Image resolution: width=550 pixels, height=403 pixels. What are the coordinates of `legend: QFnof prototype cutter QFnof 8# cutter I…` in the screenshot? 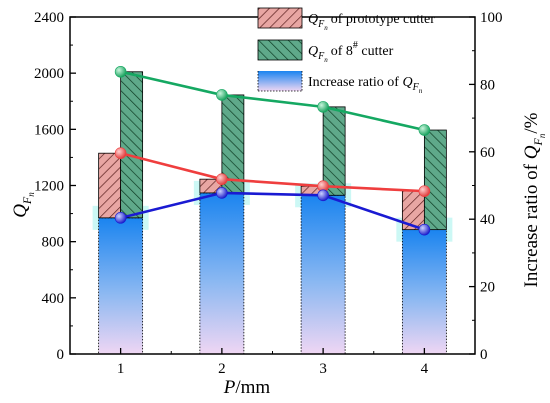 It's located at (346, 51).